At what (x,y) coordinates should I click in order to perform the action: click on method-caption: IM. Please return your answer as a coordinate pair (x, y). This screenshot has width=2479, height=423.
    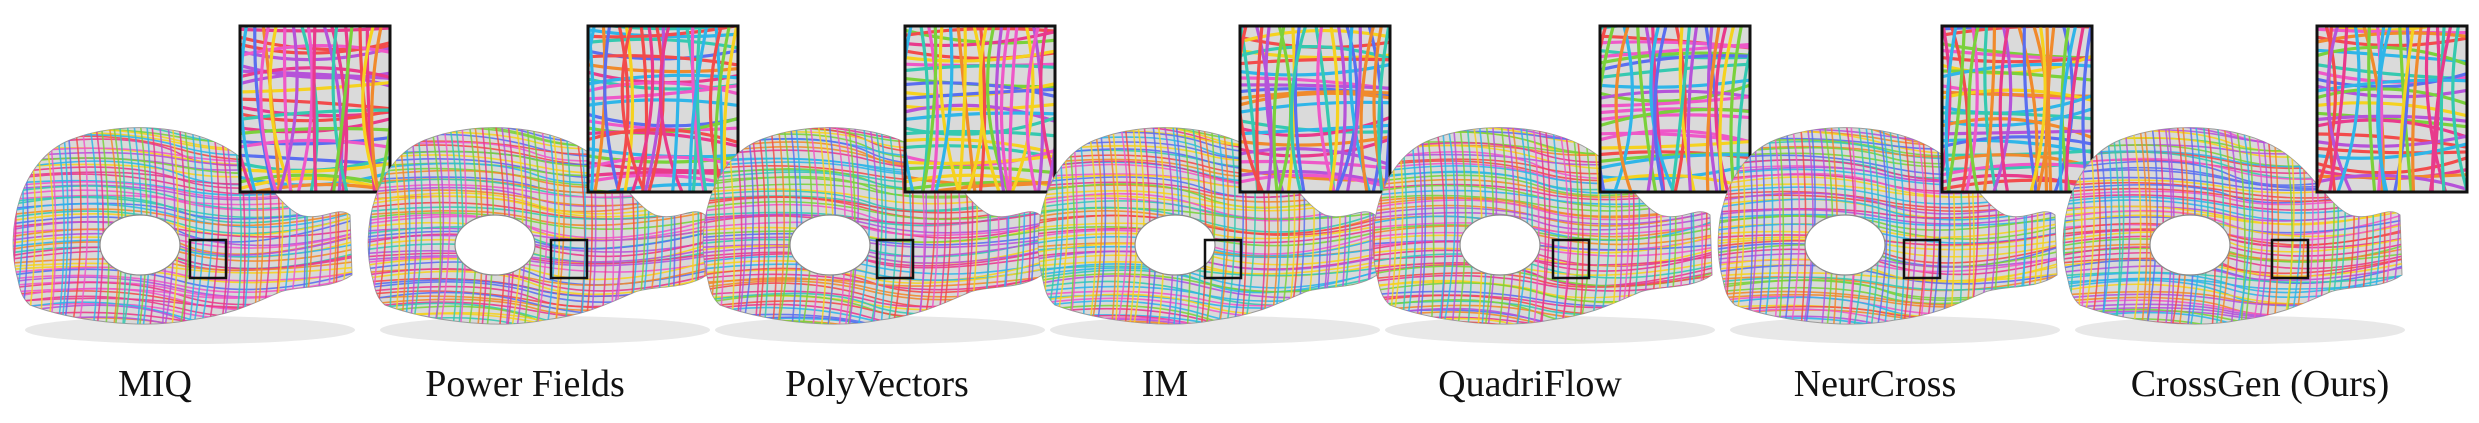
    Looking at the image, I should click on (1165, 384).